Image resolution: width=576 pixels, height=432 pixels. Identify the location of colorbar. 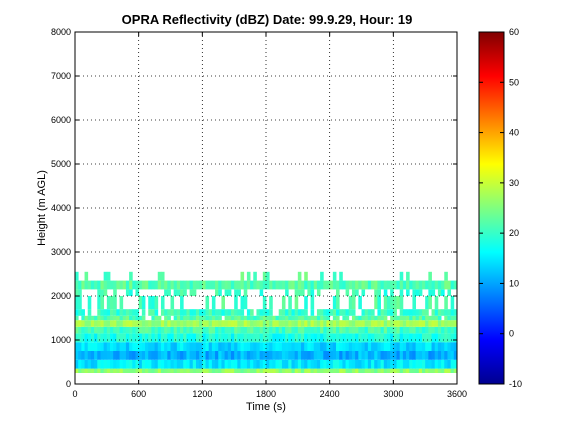
(491, 208).